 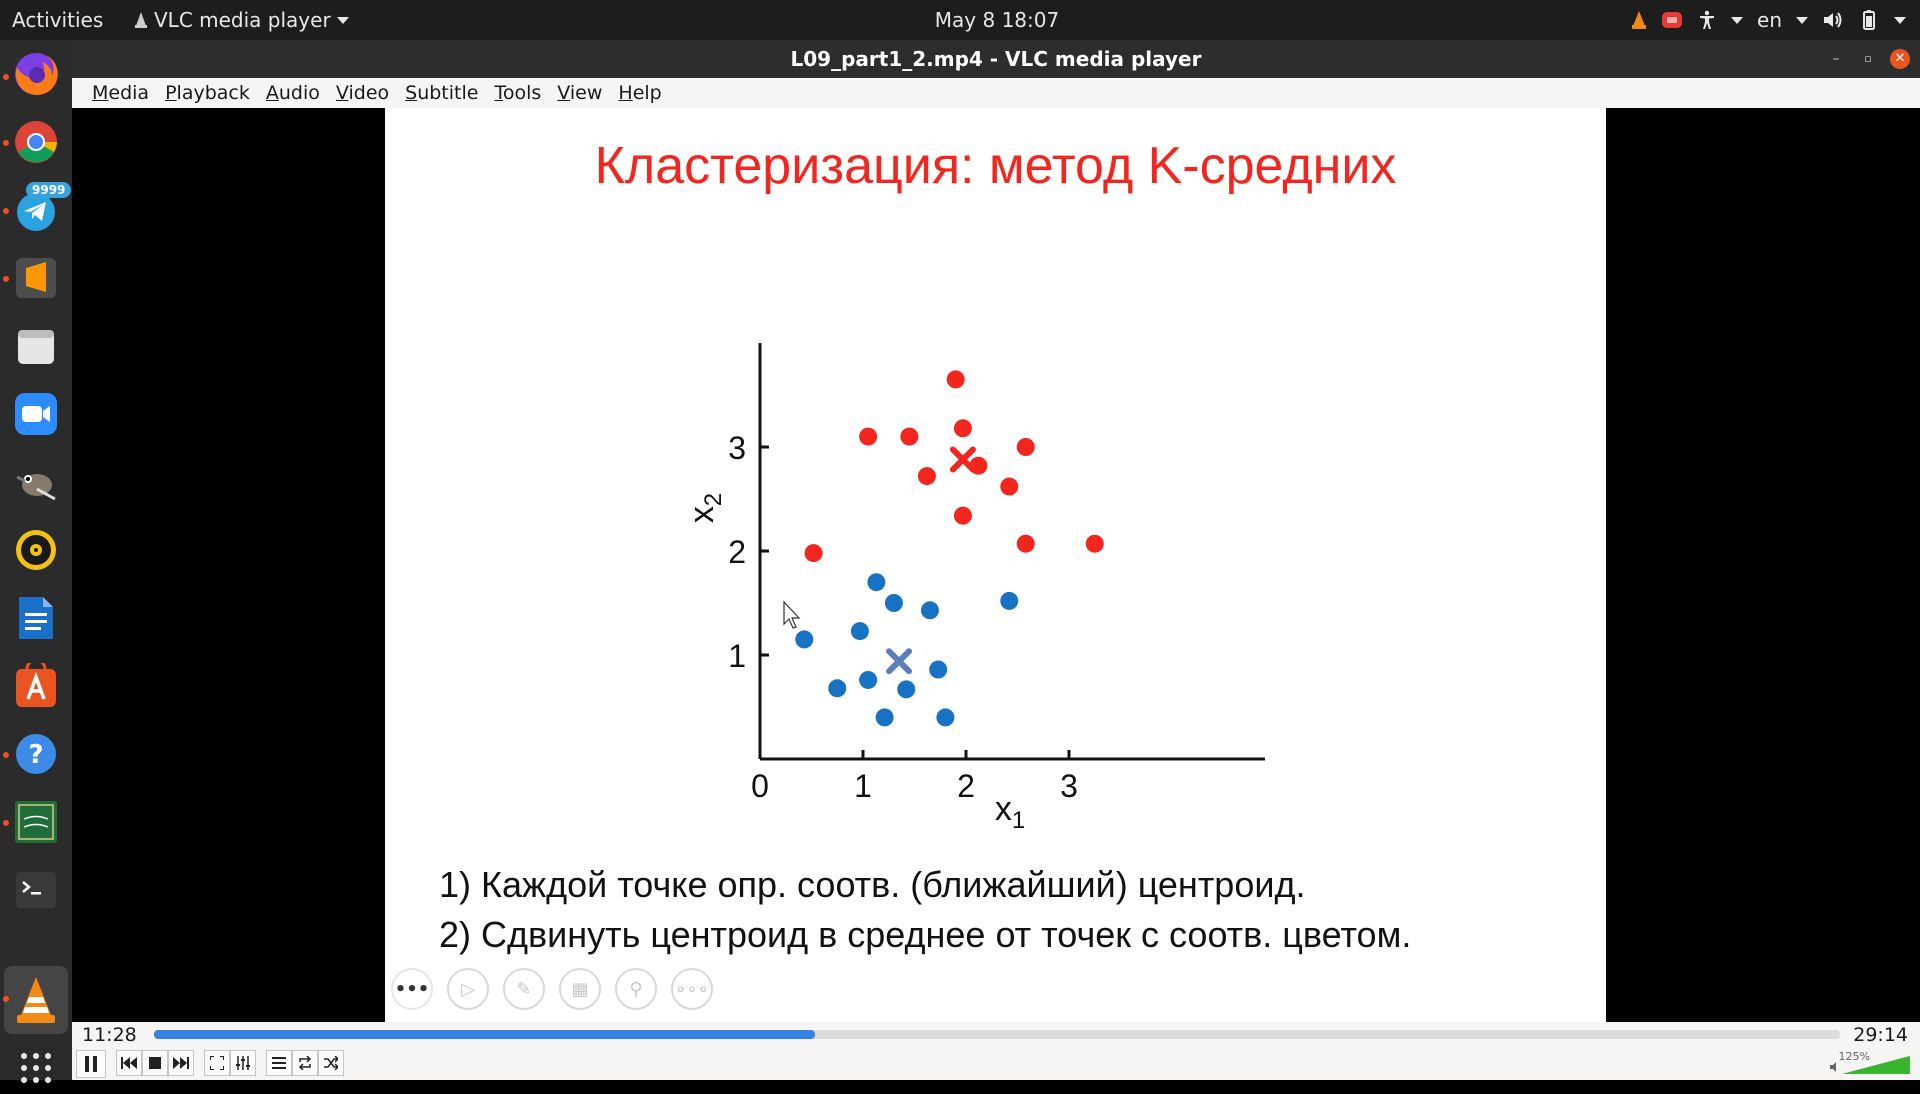 What do you see at coordinates (181, 1063) in the screenshot?
I see `next-button` at bounding box center [181, 1063].